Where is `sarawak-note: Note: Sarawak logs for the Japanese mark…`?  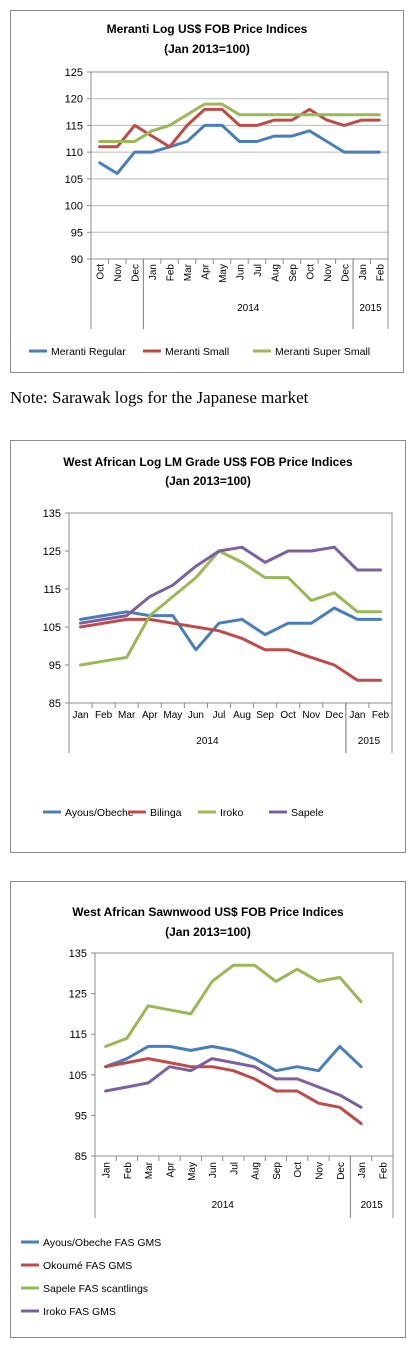 sarawak-note: Note: Sarawak logs for the Japanese mark… is located at coordinates (159, 397).